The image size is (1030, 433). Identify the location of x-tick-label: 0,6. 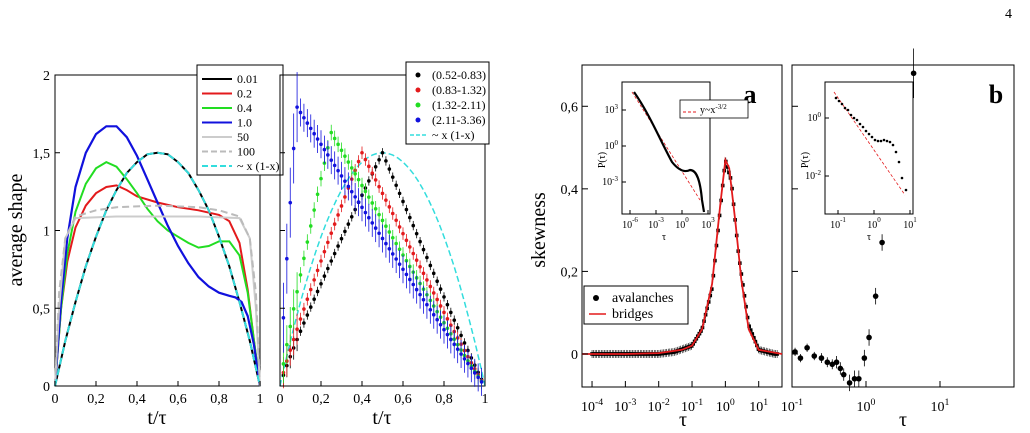
(178, 399).